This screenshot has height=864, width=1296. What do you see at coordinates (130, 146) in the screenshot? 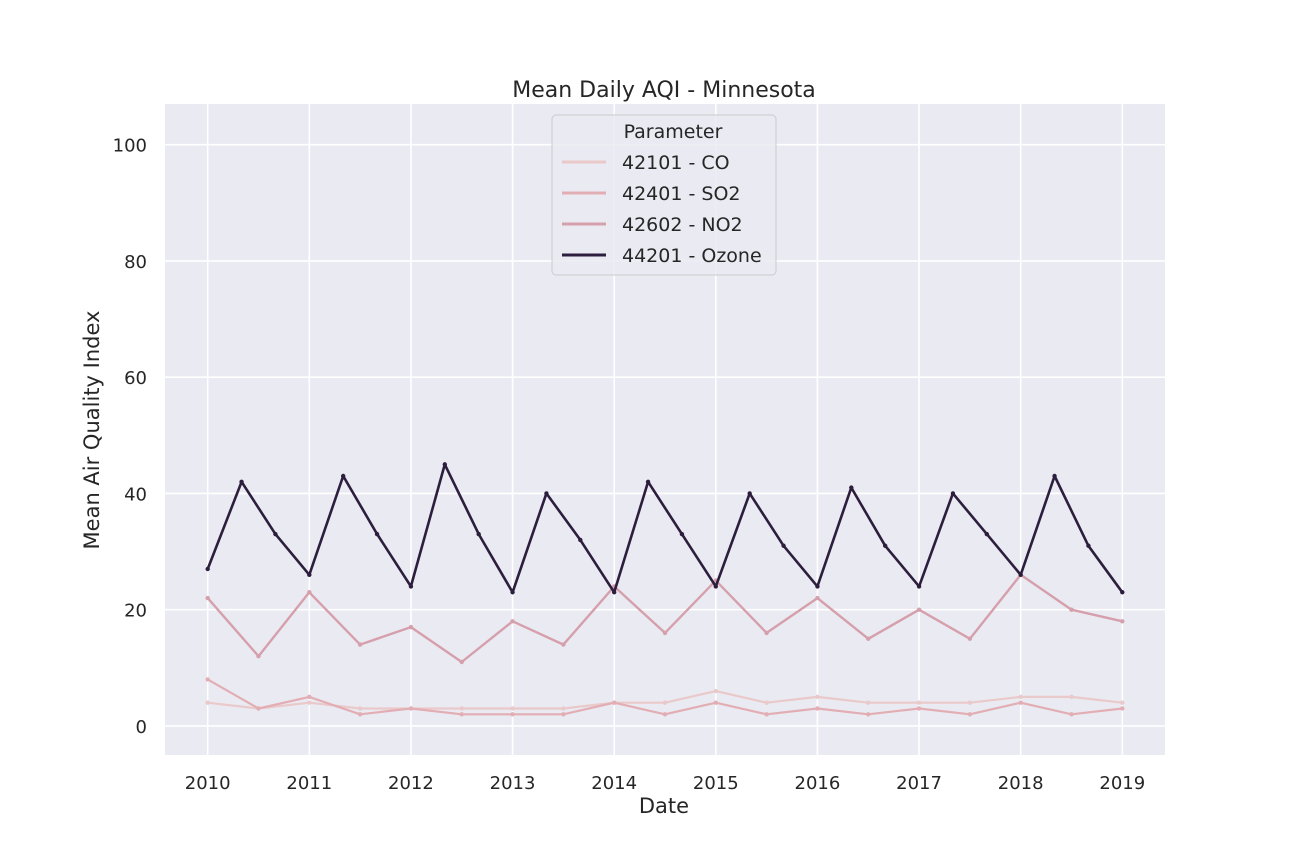
I see `y-tick-label: 100` at bounding box center [130, 146].